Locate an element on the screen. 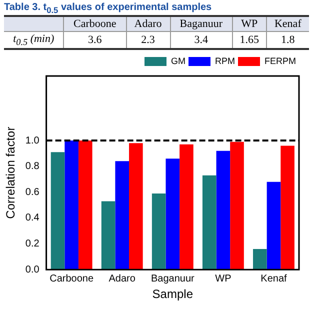 This screenshot has width=313, height=324. category-label: Baganuur is located at coordinates (201, 24).